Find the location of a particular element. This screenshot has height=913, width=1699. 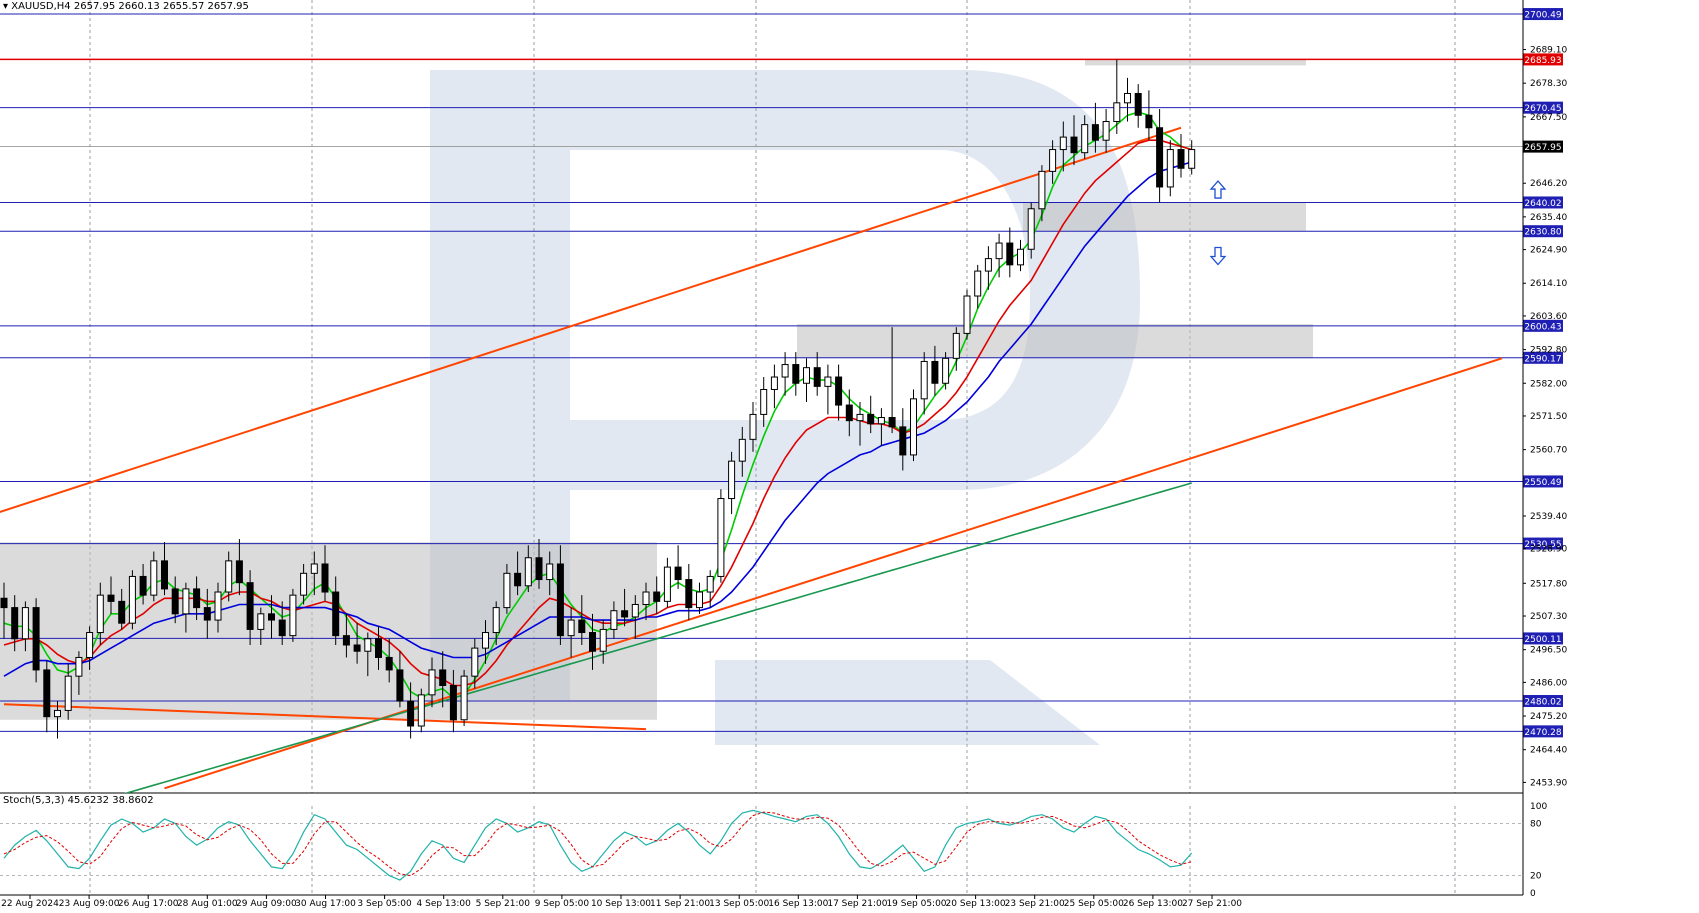

stochastic-main-value: 45.6232 is located at coordinates (88, 800).